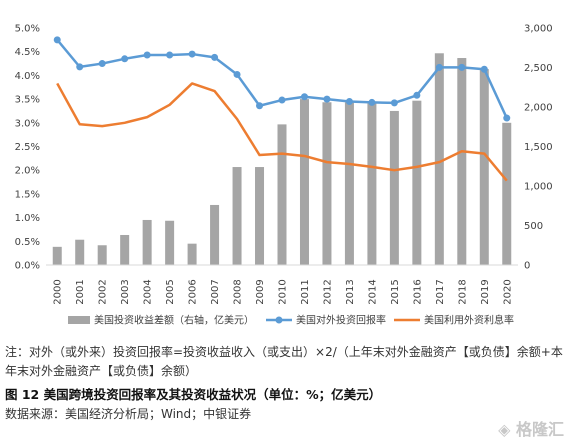  Describe the element at coordinates (349, 183) in the screenshot. I see `bar-2013` at that location.